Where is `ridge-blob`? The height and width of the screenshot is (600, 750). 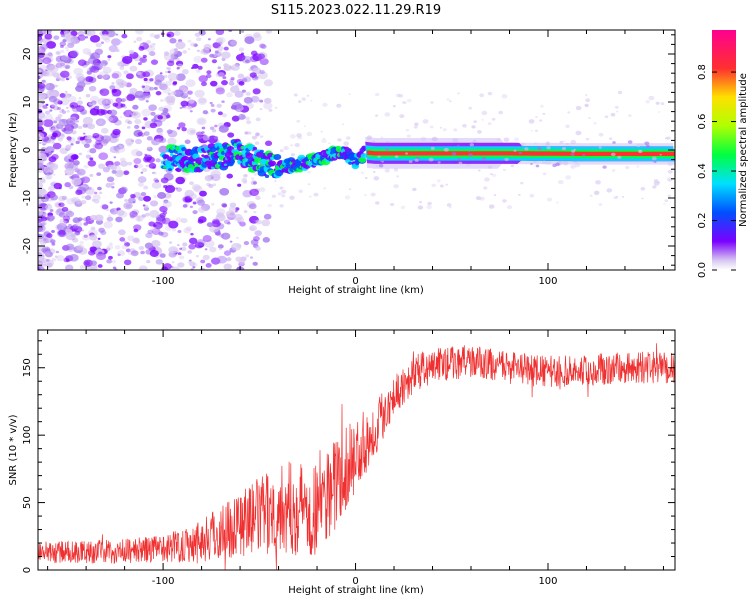 ridge-blob is located at coordinates (350, 163).